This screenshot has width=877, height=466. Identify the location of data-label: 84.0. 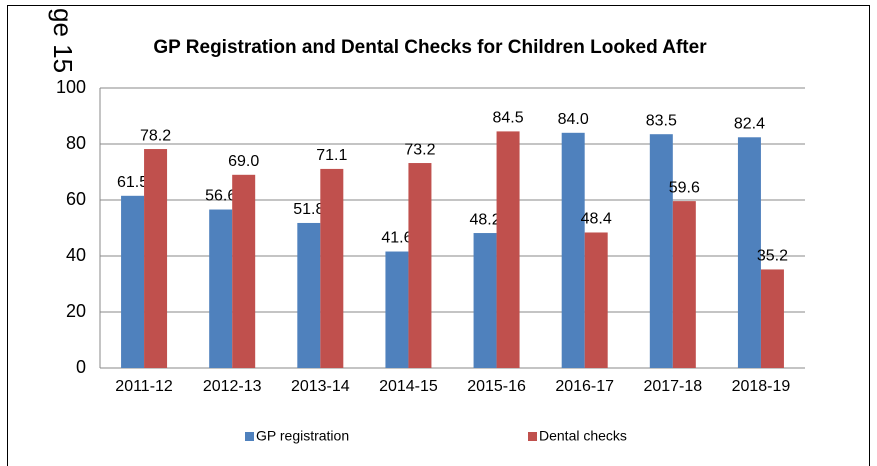
(573, 119).